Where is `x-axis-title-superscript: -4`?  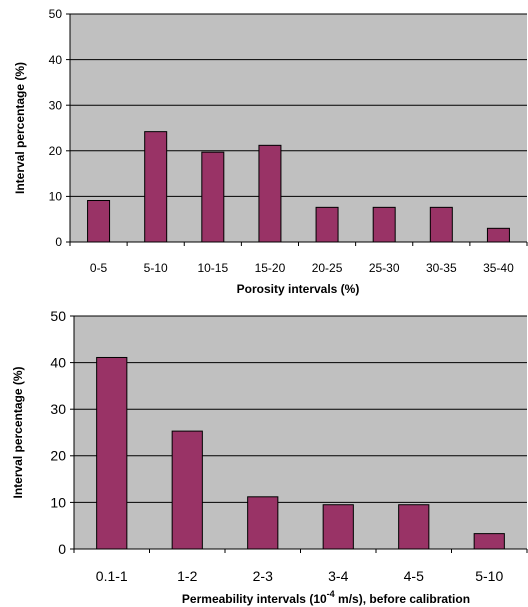 x-axis-title-superscript: -4 is located at coordinates (331, 594).